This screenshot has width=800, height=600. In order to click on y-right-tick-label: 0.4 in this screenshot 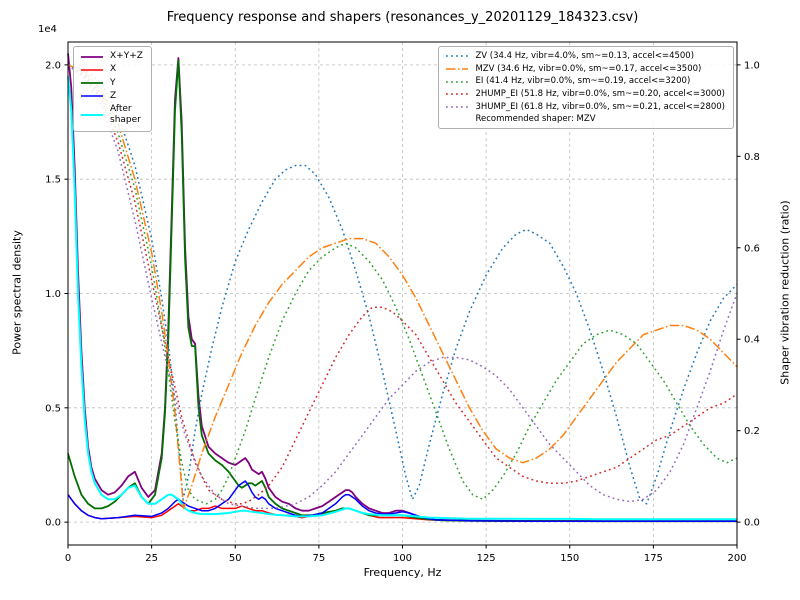, I will do `click(752, 340)`.